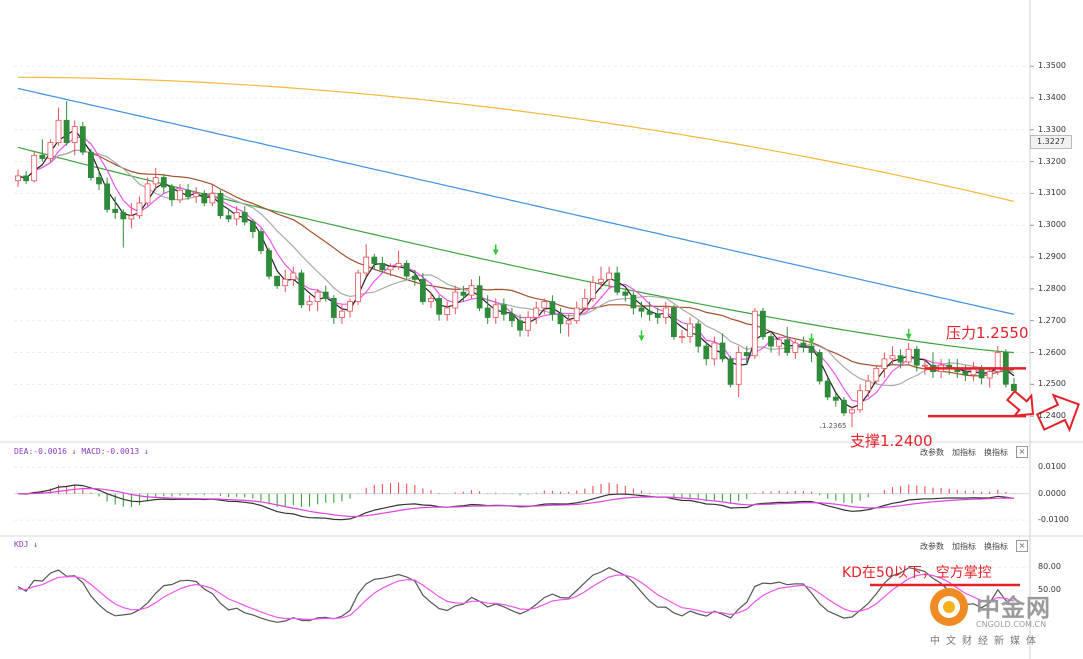  What do you see at coordinates (1052, 66) in the screenshot?
I see `price-tick-label: 1.3500` at bounding box center [1052, 66].